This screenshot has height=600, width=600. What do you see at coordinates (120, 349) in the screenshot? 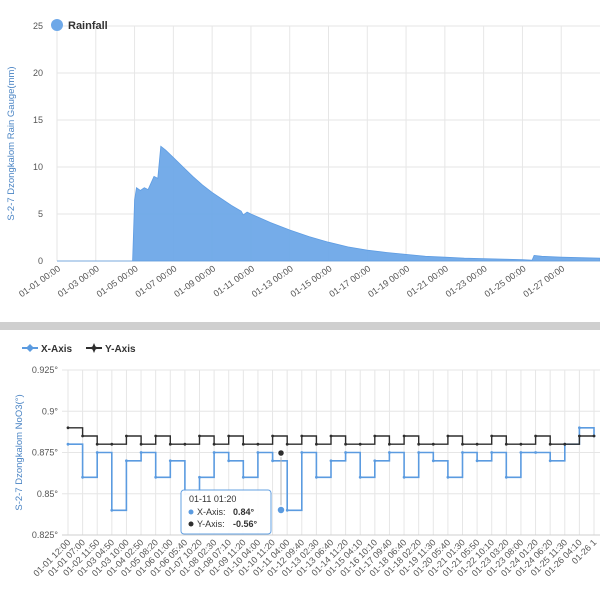
I see `y-axis-legend-label: Y-Axis` at bounding box center [120, 349].